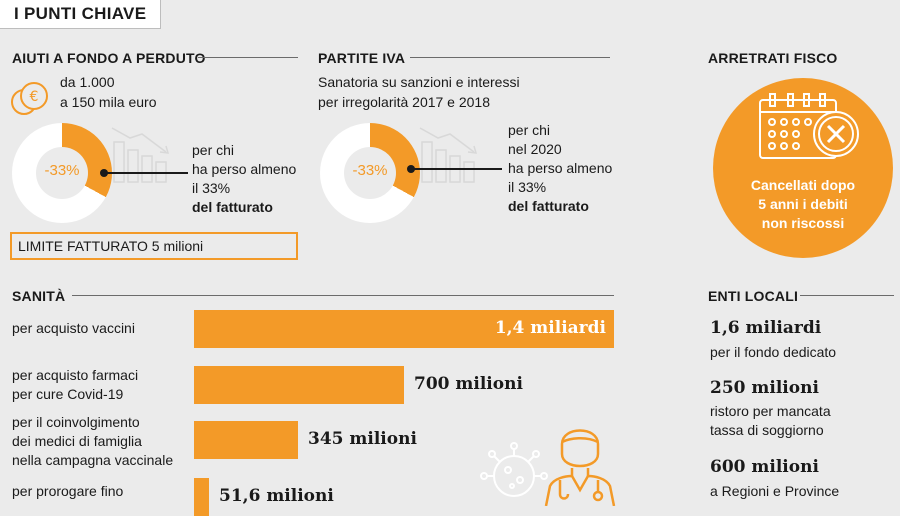 This screenshot has height=516, width=900. I want to click on section-title-partite-iva: PARTITE IVA, so click(362, 58).